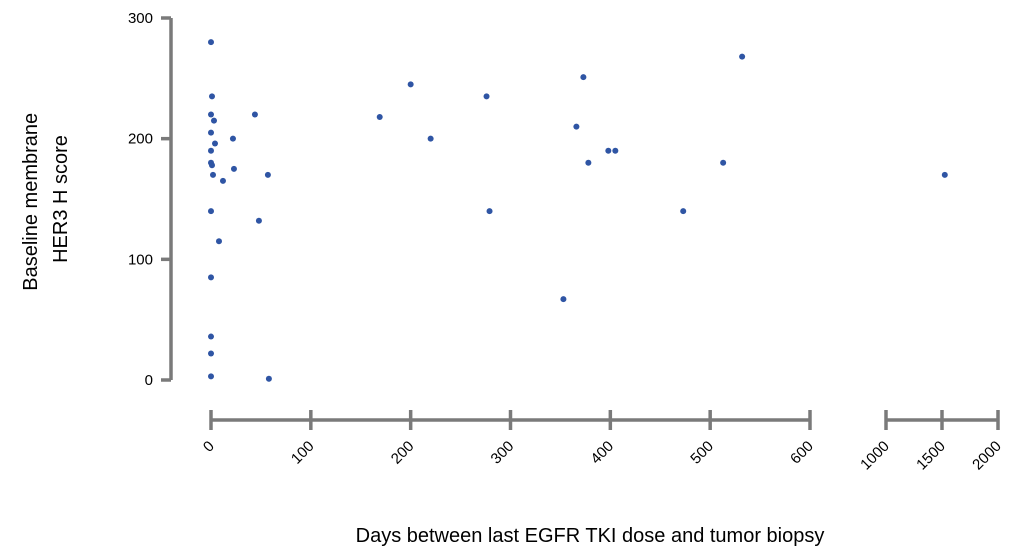 The width and height of the screenshot is (1010, 549). What do you see at coordinates (140, 259) in the screenshot?
I see `y-tick-label: 100` at bounding box center [140, 259].